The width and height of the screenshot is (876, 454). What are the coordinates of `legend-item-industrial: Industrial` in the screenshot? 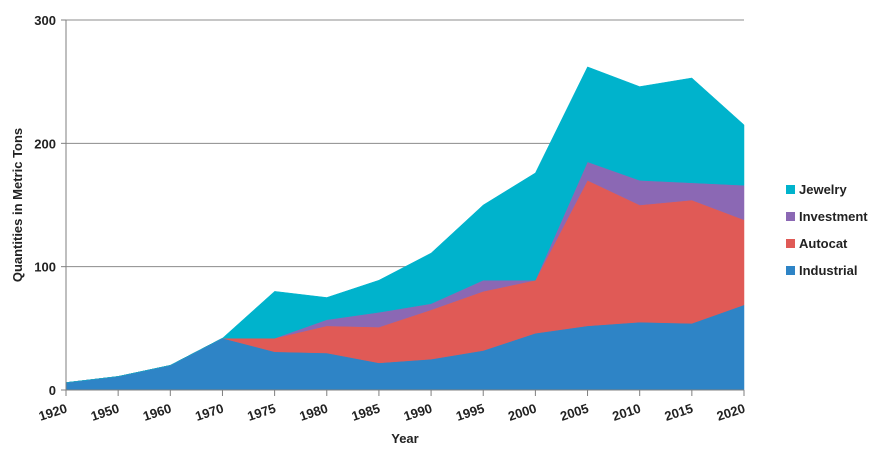 It's located at (822, 270).